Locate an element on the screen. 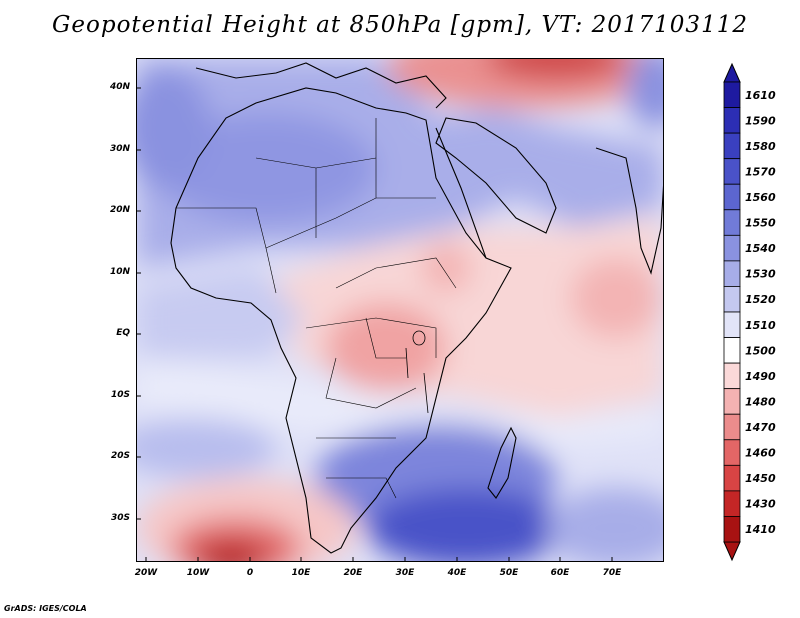 This screenshot has height=618, width=800. colorbar-label: 1570 is located at coordinates (760, 171).